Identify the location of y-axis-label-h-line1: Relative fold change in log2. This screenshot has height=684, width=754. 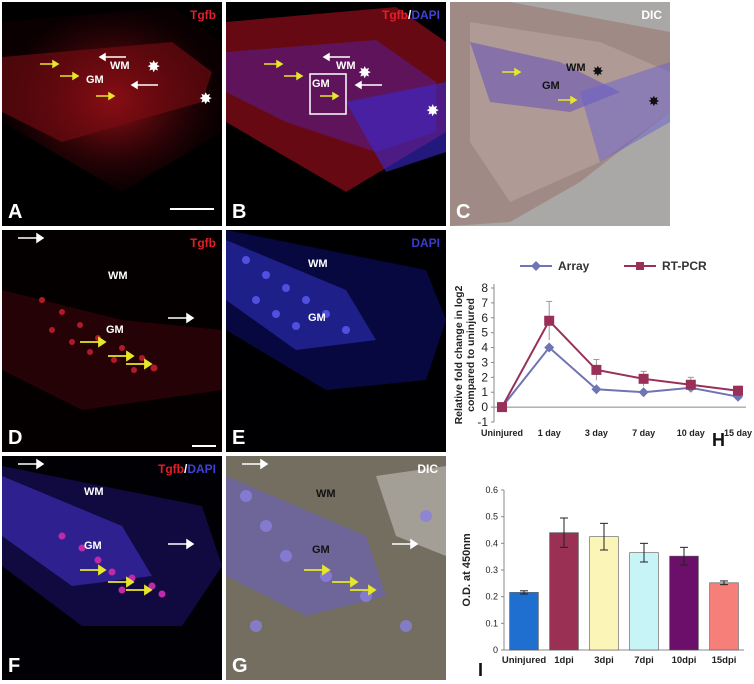
(459, 354).